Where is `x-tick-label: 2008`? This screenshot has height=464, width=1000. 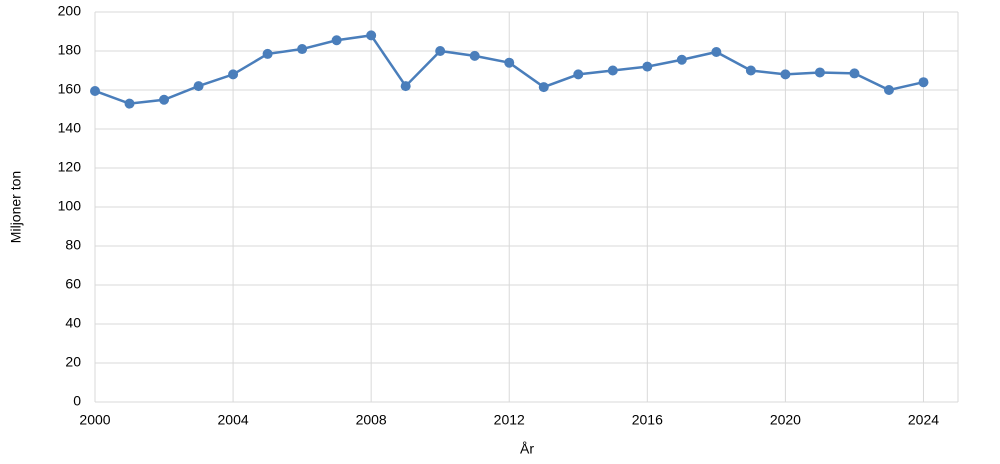
x-tick-label: 2008 is located at coordinates (371, 420).